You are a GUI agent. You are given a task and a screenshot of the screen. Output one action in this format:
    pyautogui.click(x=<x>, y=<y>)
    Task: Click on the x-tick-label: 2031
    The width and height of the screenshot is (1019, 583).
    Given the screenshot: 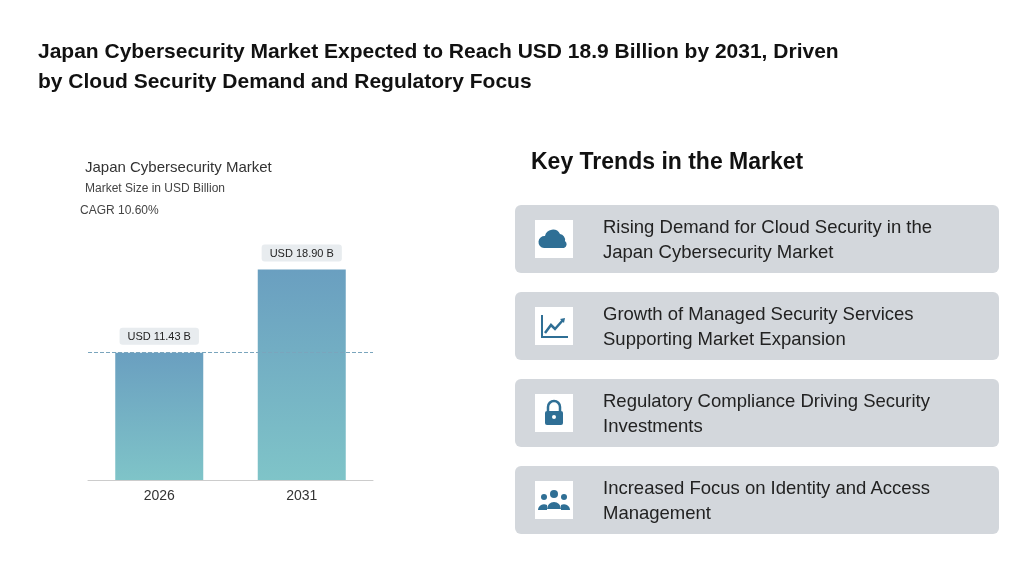 What is the action you would take?
    pyautogui.click(x=302, y=495)
    